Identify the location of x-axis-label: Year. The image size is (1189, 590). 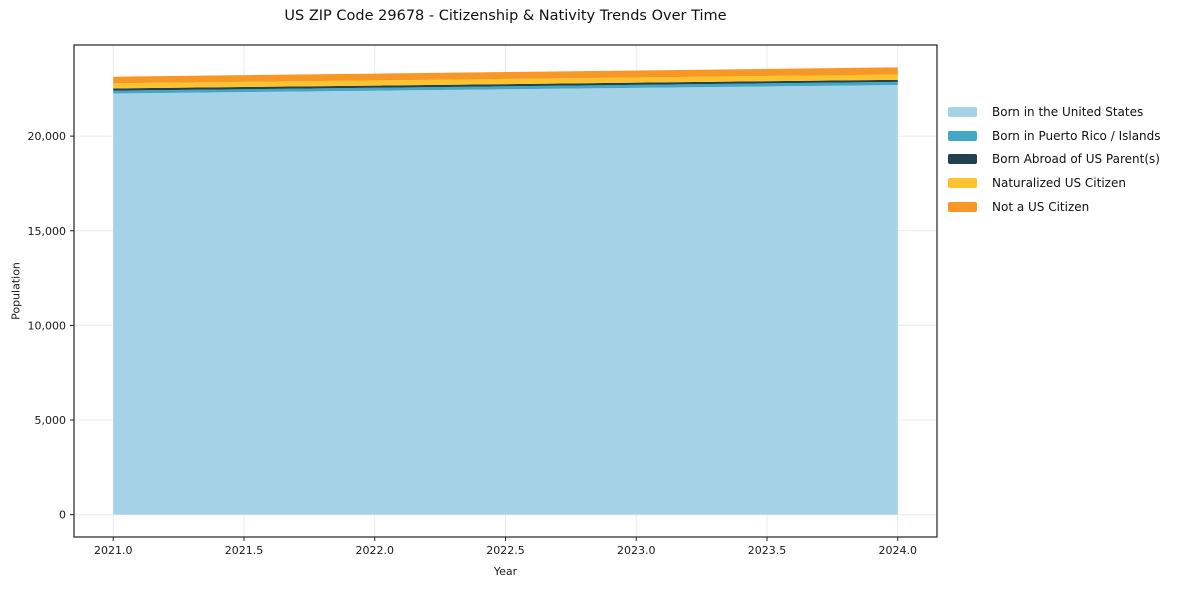
(505, 571).